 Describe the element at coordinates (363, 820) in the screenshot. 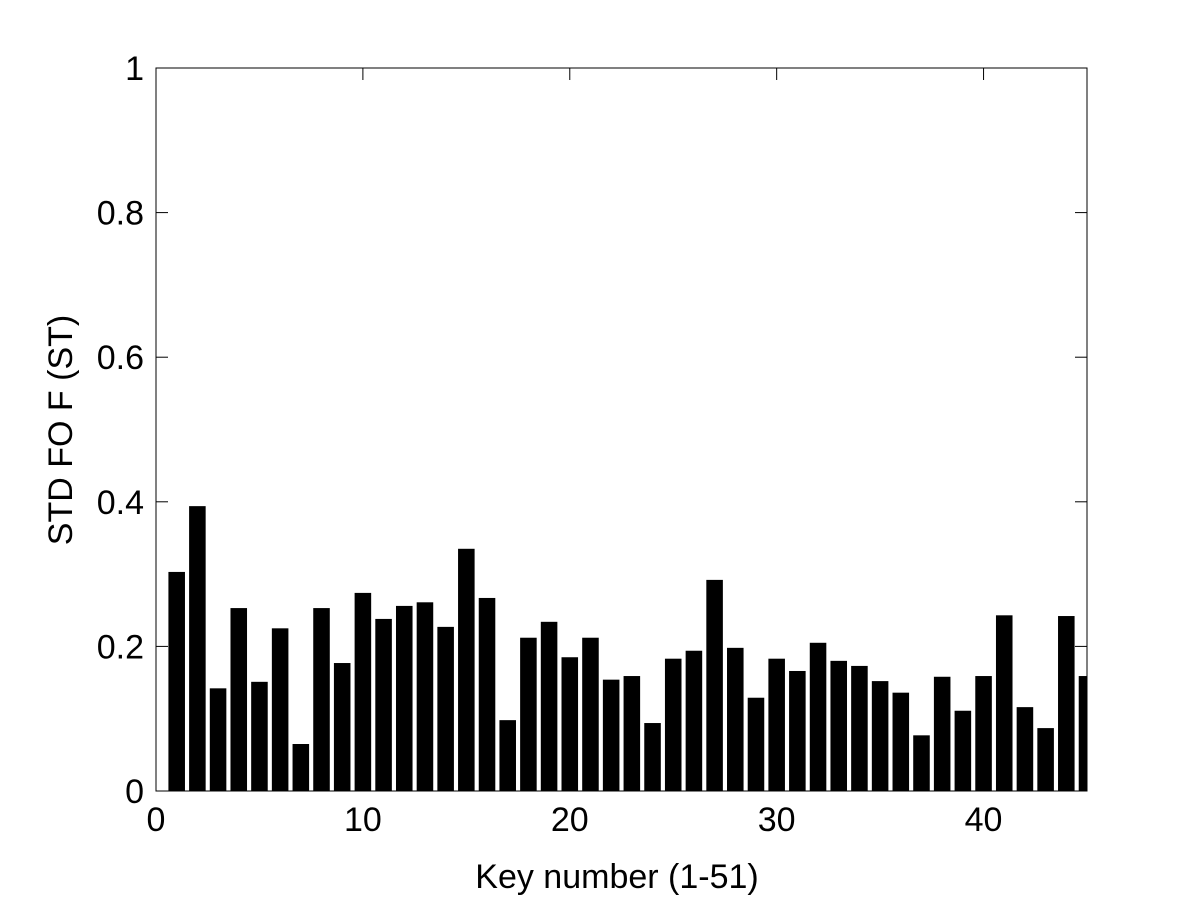

I see `x-tick-label: 10` at that location.